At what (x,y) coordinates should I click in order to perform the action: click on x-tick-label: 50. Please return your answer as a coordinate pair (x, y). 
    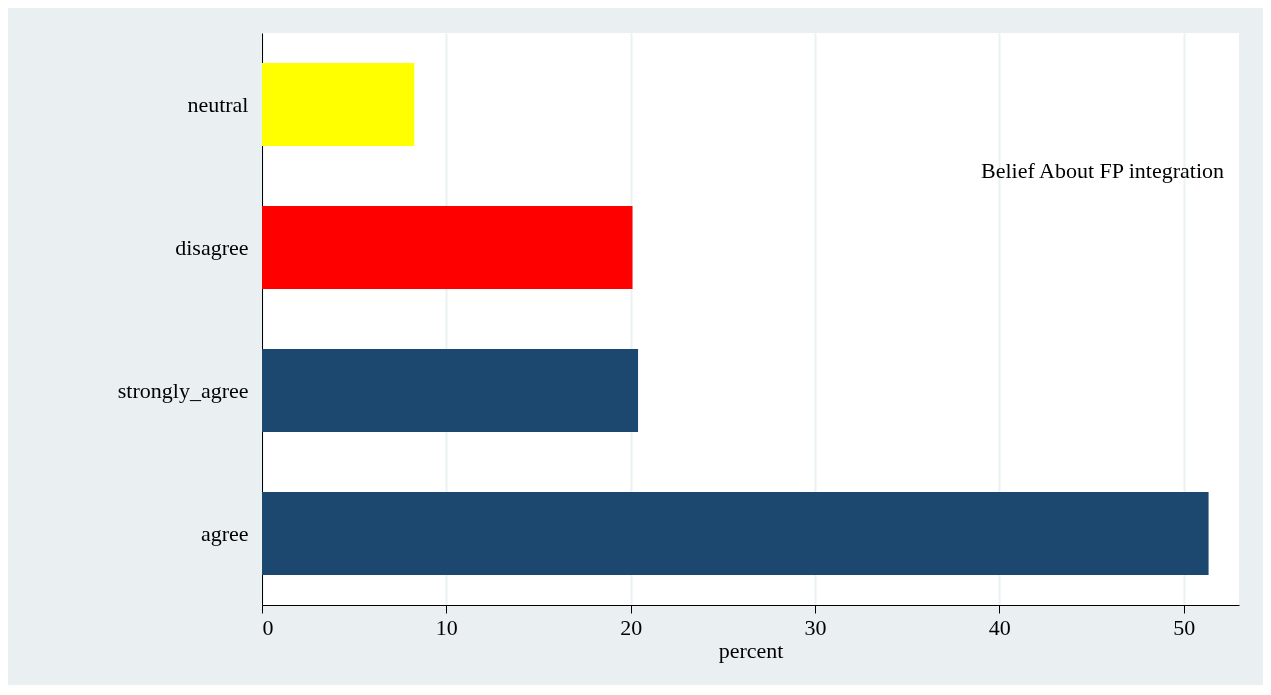
    Looking at the image, I should click on (1184, 627).